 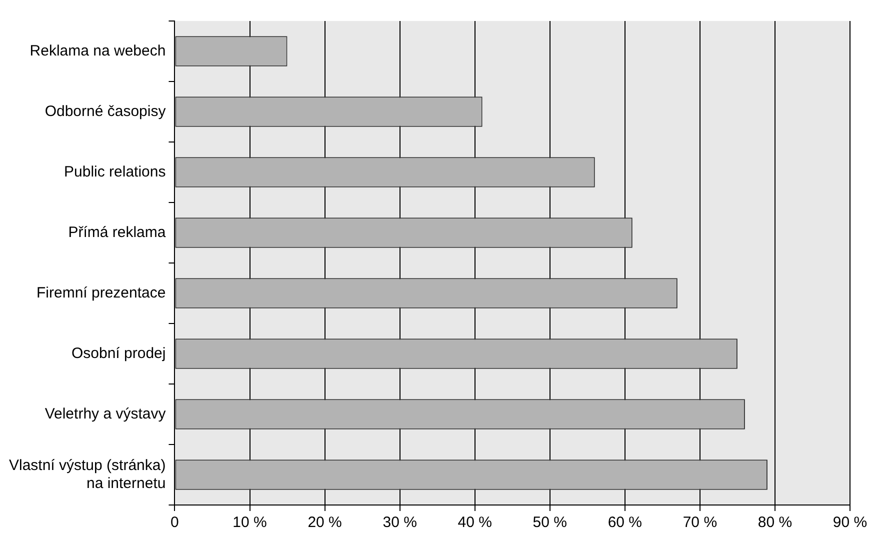 What do you see at coordinates (105, 413) in the screenshot?
I see `y-tick-label: Veletrhy a výstavy` at bounding box center [105, 413].